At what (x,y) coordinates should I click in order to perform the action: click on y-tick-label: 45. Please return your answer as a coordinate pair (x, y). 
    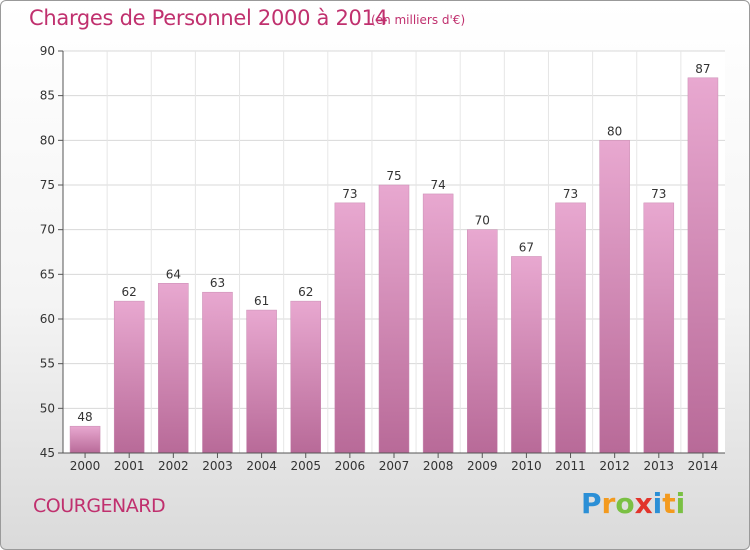
    Looking at the image, I should click on (47, 453).